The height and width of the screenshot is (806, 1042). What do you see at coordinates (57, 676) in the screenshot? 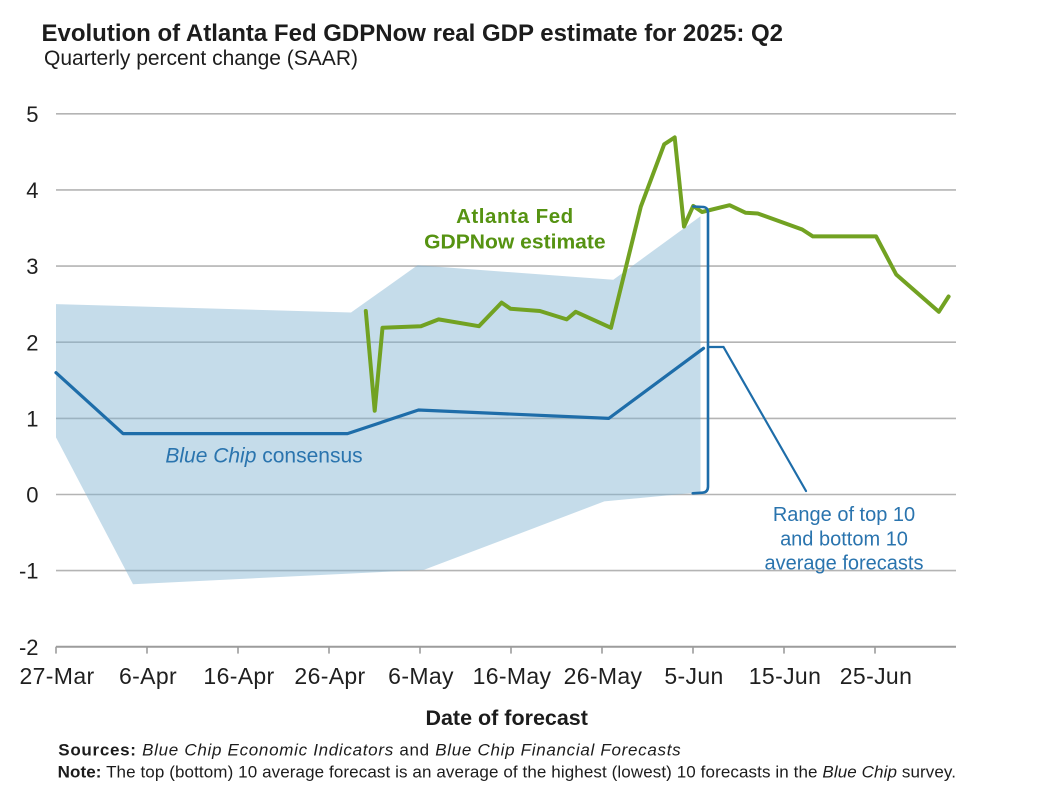
I see `svg-text: 27-Mar` at bounding box center [57, 676].